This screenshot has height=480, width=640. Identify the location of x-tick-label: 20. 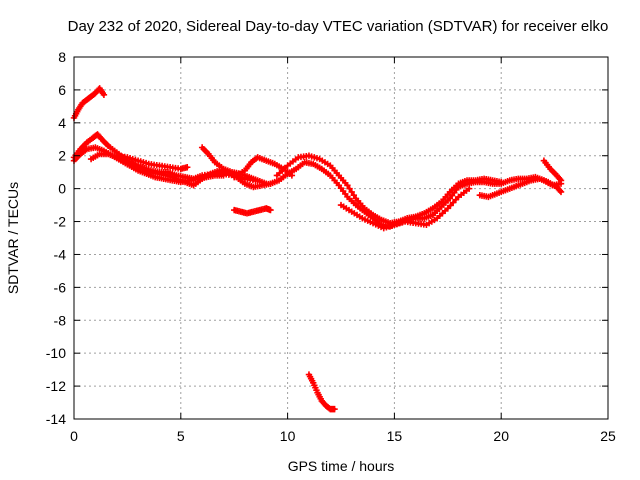
(501, 436).